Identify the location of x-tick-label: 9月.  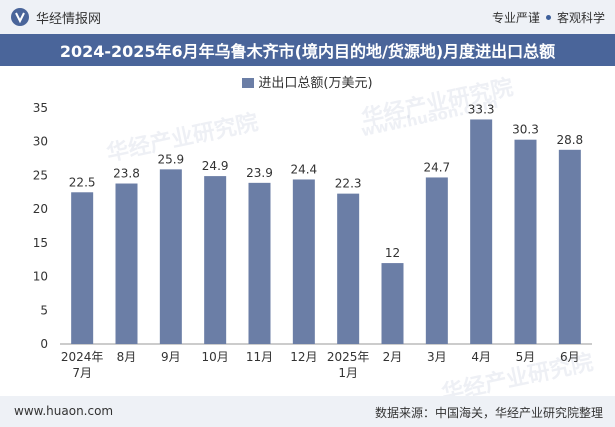
(171, 357).